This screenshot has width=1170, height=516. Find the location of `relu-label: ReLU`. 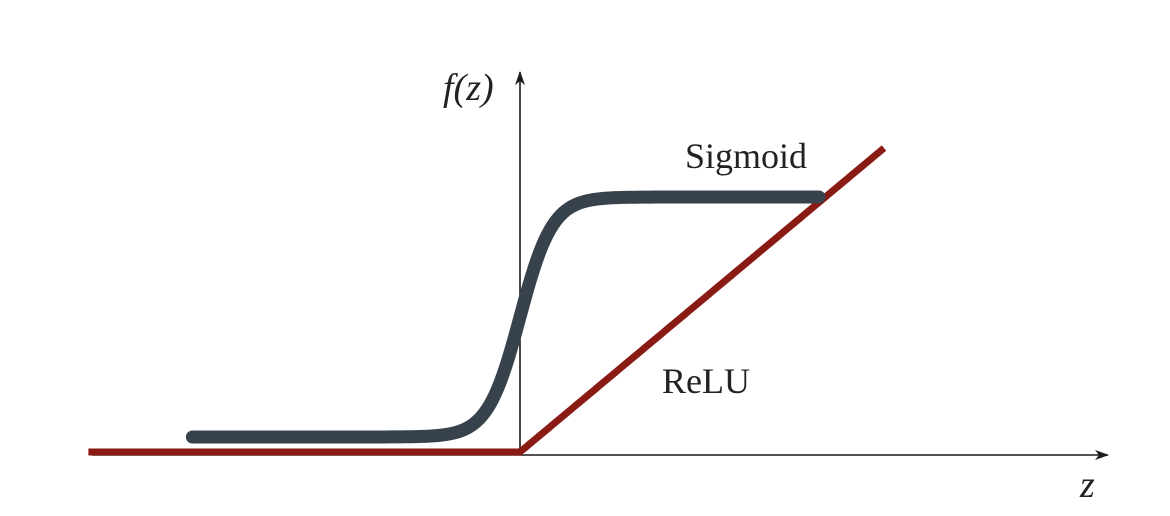

relu-label: ReLU is located at coordinates (706, 381).